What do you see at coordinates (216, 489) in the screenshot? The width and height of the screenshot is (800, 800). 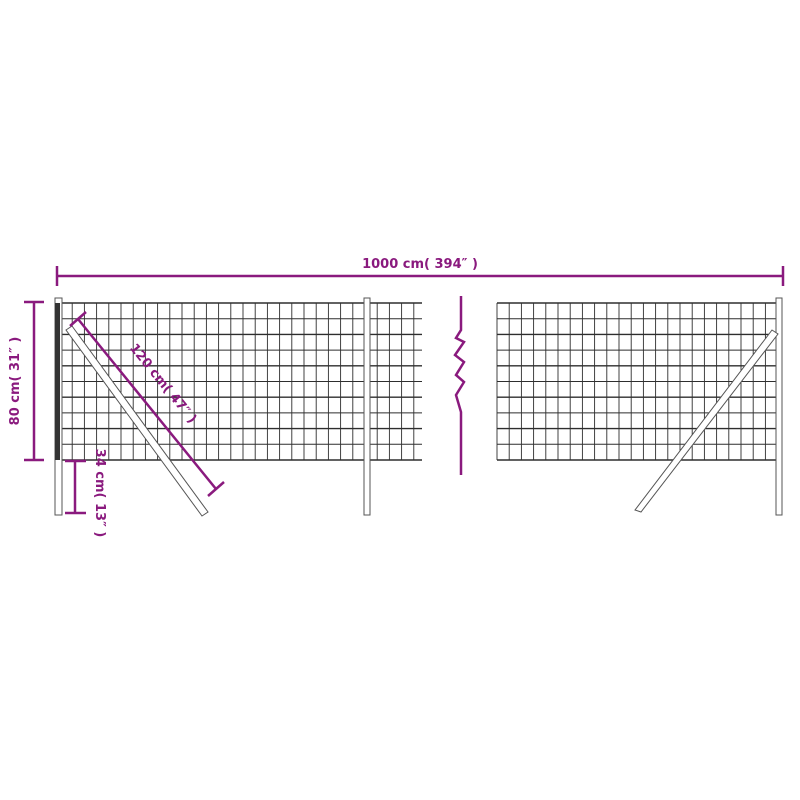 I see `brace-tick-bottom` at bounding box center [216, 489].